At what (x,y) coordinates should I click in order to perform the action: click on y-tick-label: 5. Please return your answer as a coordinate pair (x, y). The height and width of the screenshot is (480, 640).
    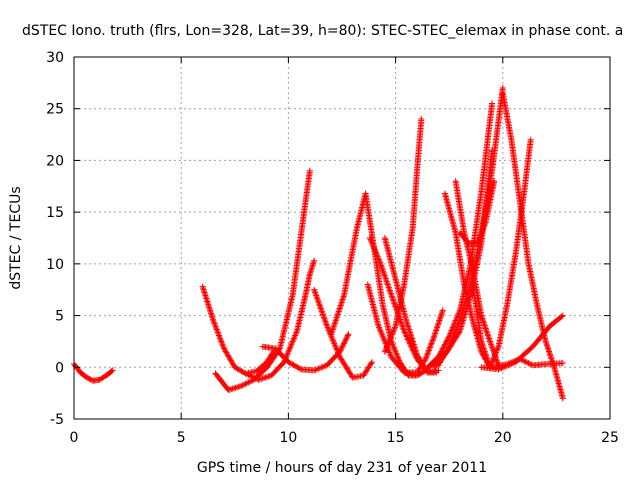
    Looking at the image, I should click on (59, 317).